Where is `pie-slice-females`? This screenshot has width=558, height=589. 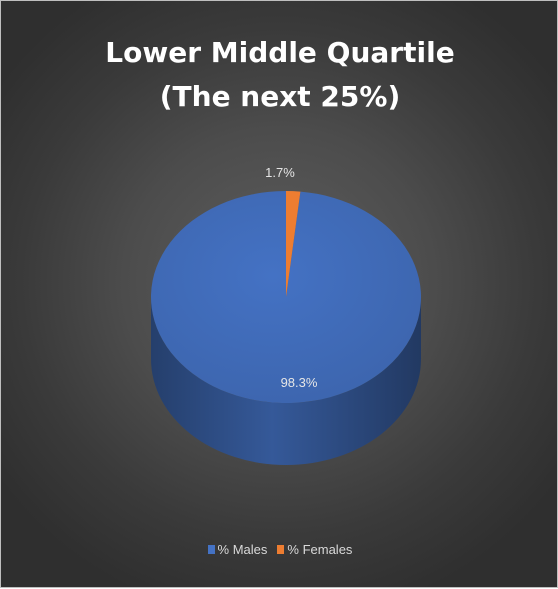
pie-slice-females is located at coordinates (293, 244).